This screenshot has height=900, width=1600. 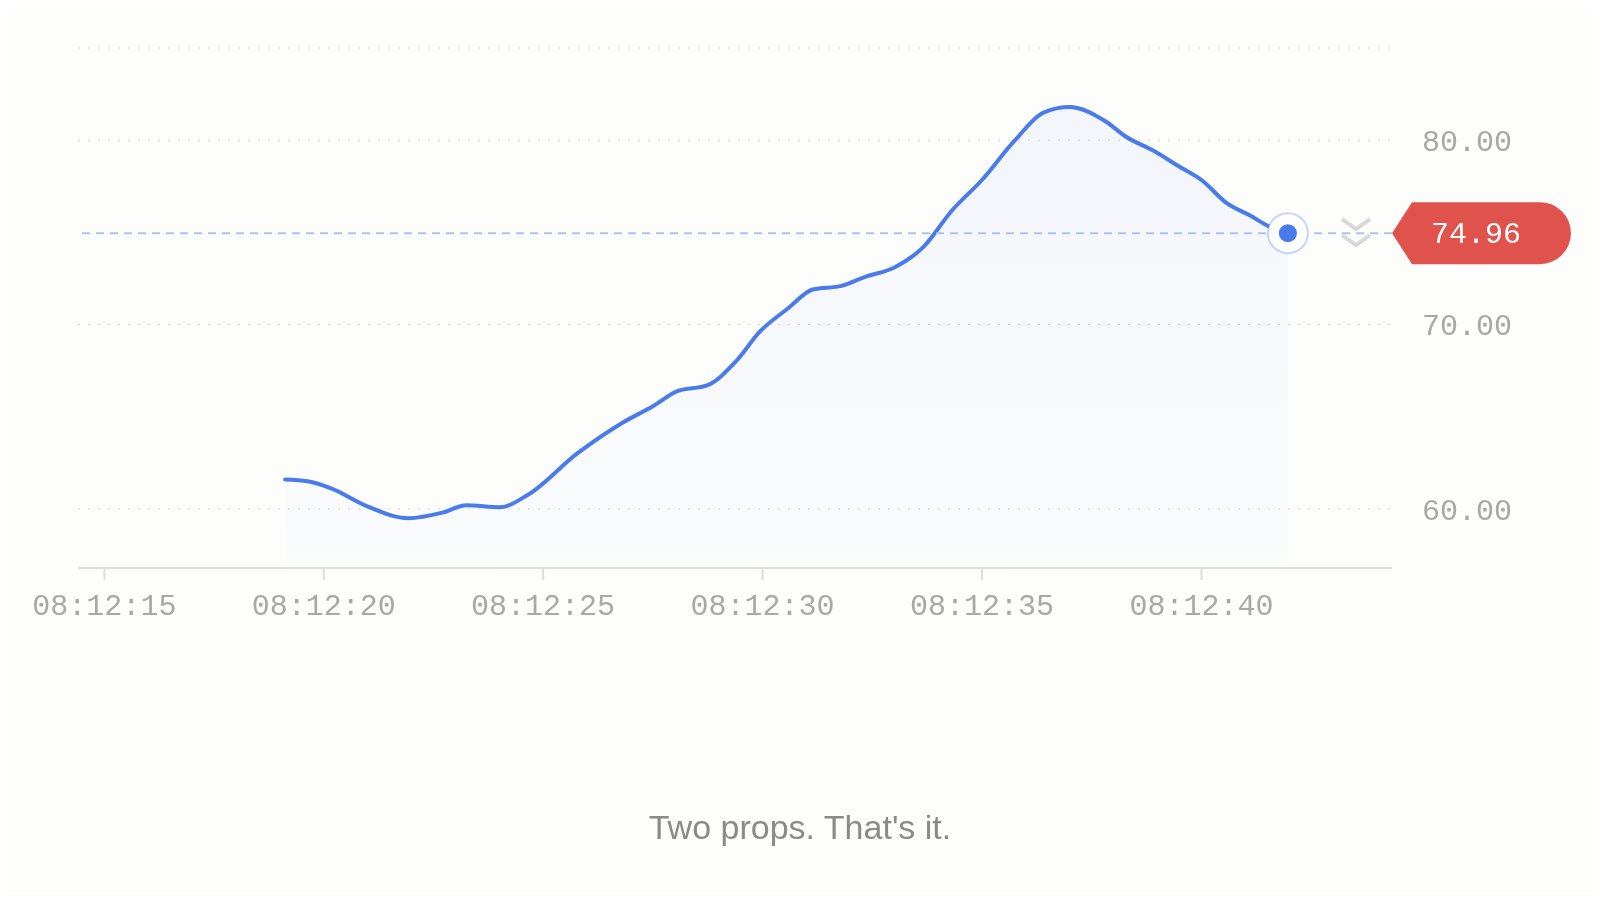 I want to click on x-tick-label: 08:12:15, so click(x=104, y=607).